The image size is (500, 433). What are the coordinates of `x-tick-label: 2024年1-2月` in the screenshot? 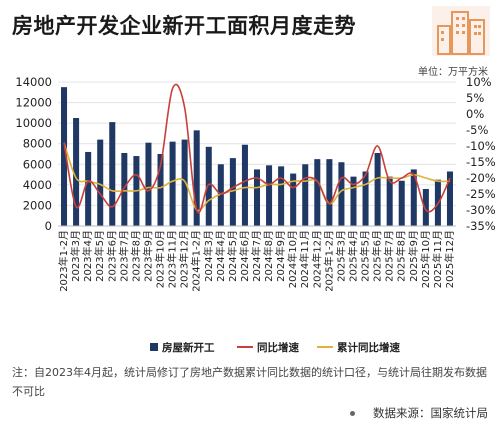 It's located at (196, 261).